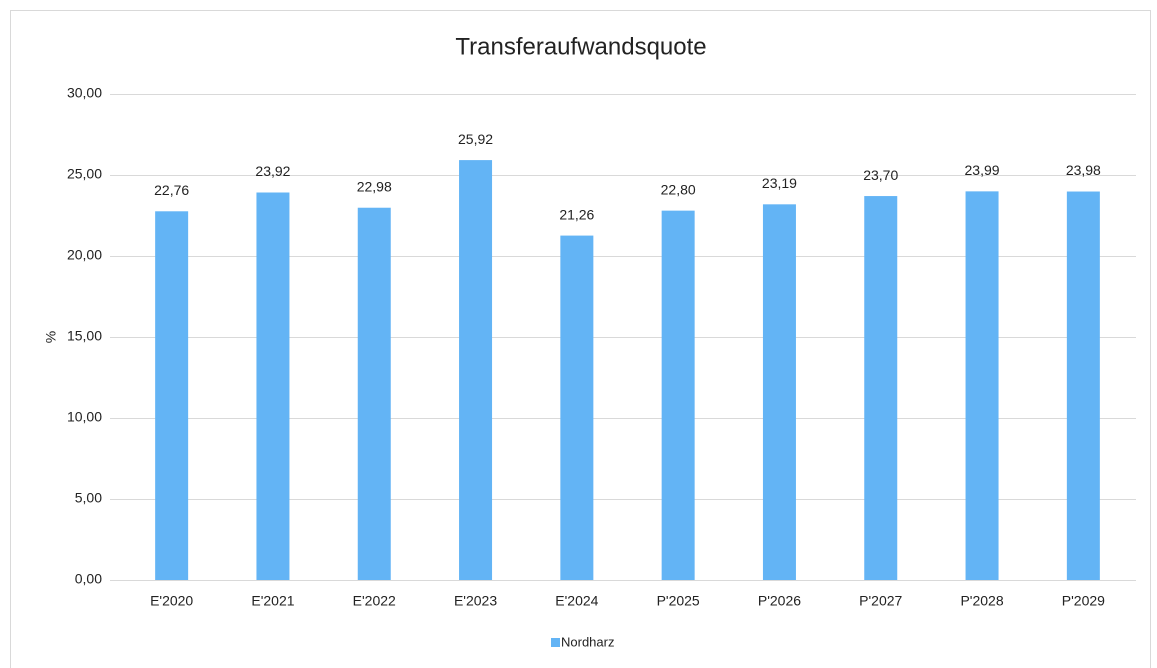 The width and height of the screenshot is (1157, 668). I want to click on legend-label: Nordharz, so click(587, 641).